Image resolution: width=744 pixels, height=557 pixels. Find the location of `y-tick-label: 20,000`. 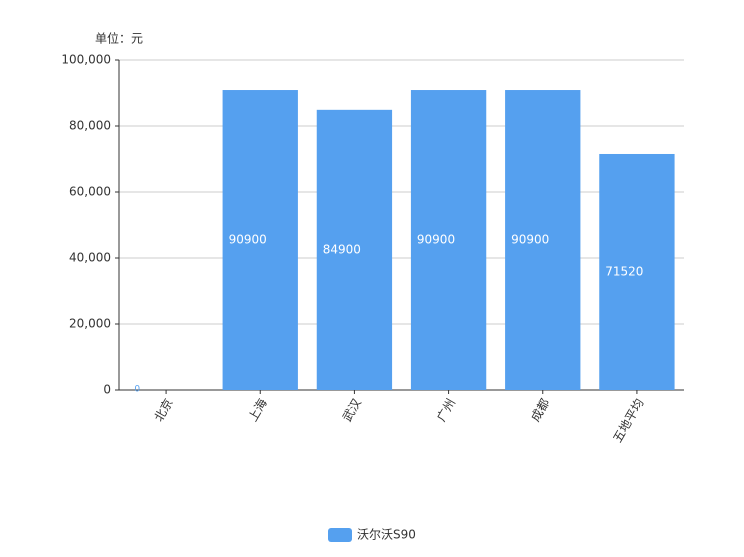

y-tick-label: 20,000 is located at coordinates (90, 324).